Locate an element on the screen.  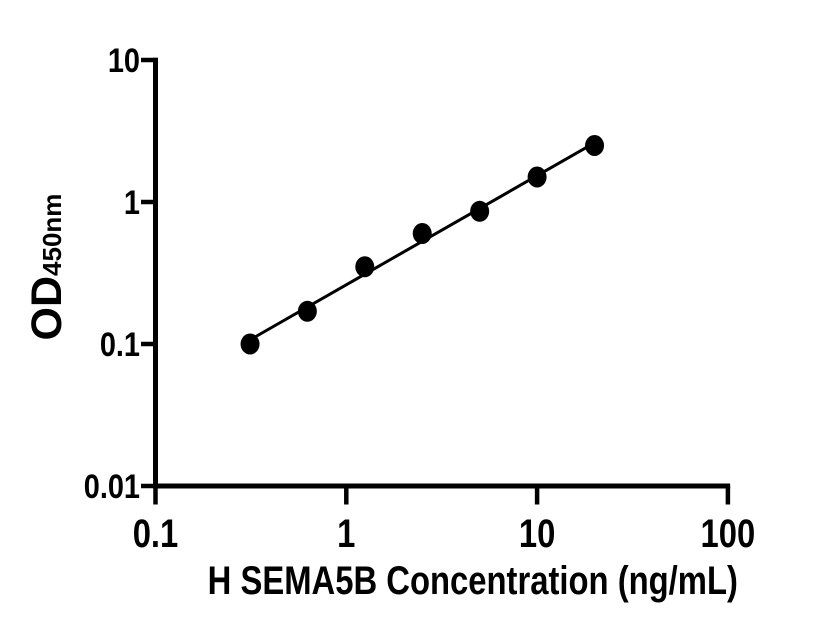
x-tick-label: 10 is located at coordinates (537, 533).